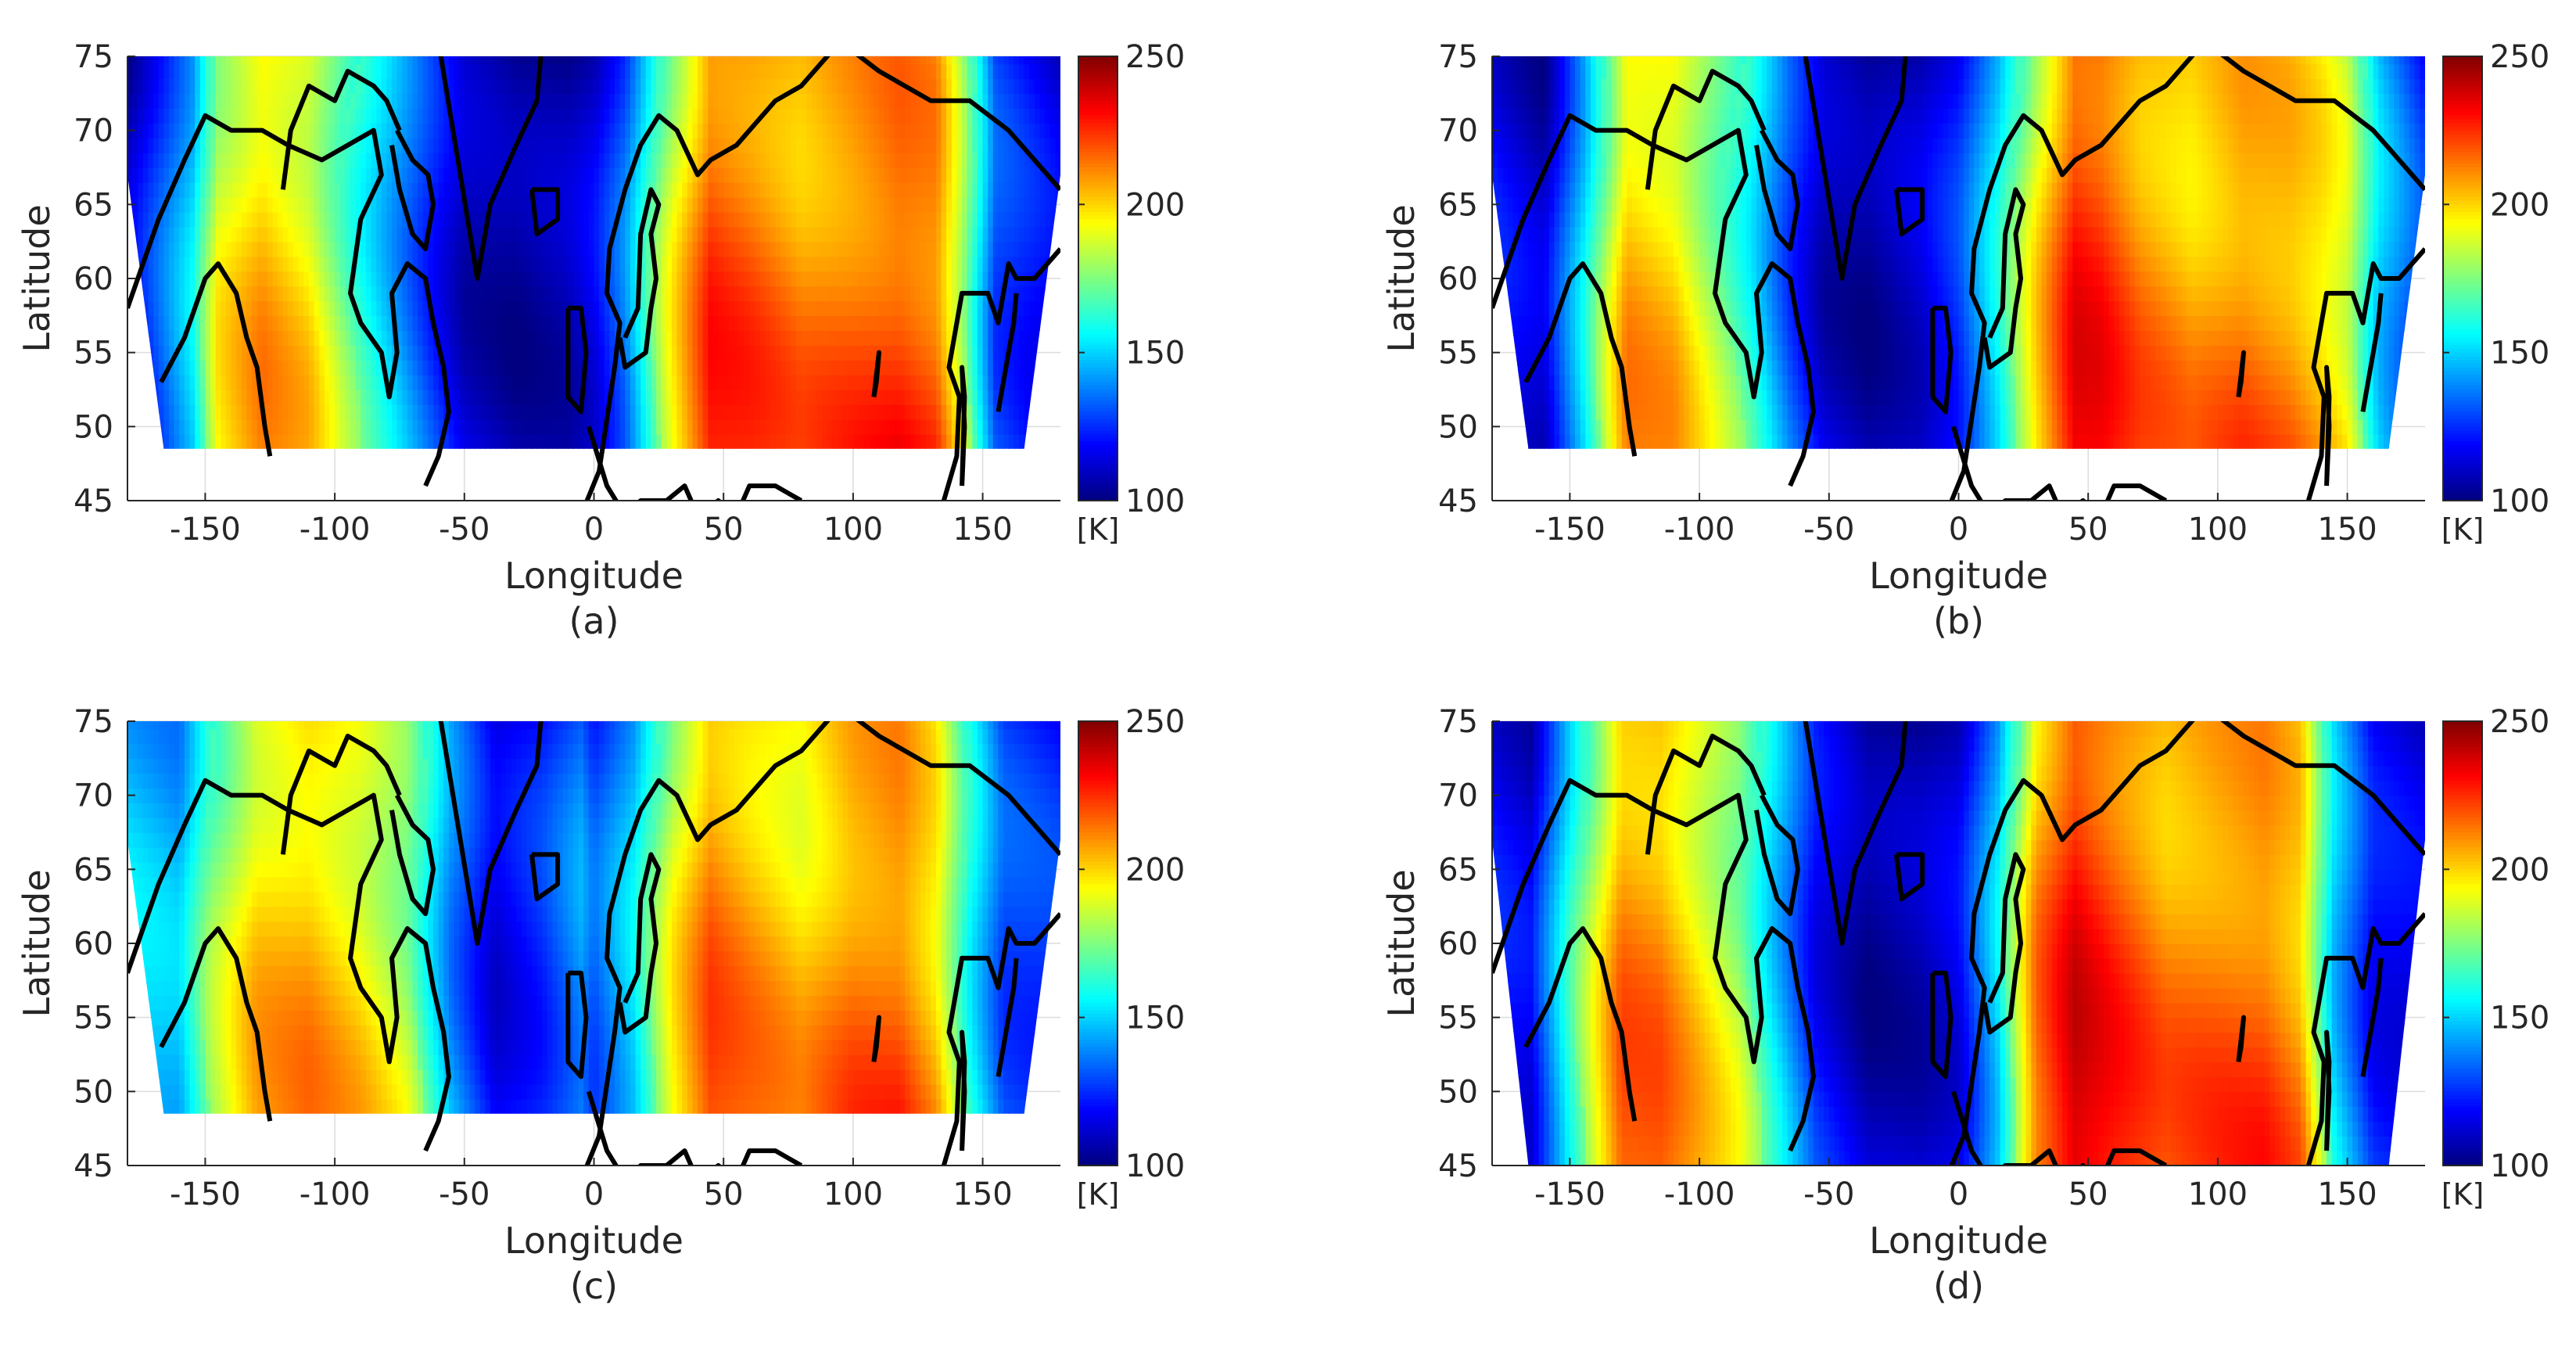 This screenshot has height=1347, width=2576. Describe the element at coordinates (93, 131) in the screenshot. I see `y-tick-label: 70` at that location.